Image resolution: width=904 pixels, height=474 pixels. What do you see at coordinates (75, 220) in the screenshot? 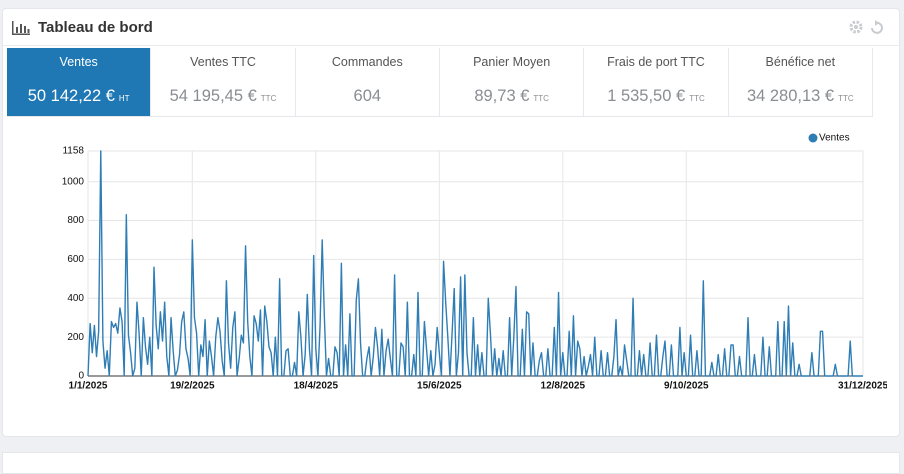
I see `y-tick-label: 800` at bounding box center [75, 220].